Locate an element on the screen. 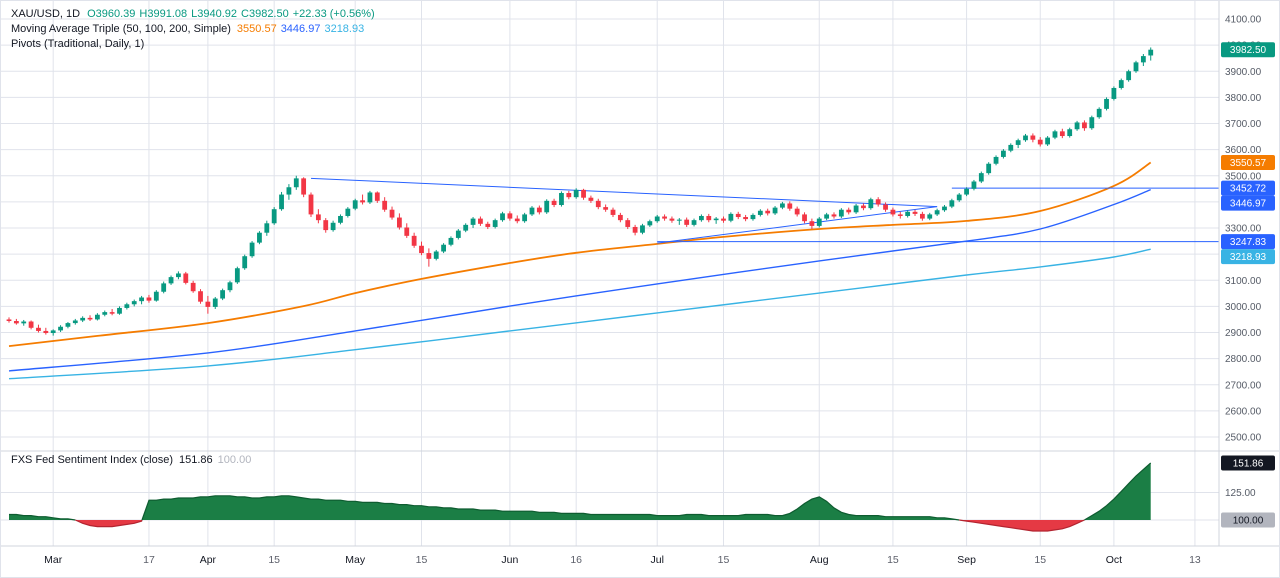 The width and height of the screenshot is (1280, 578). ma100-value: 3446.97 is located at coordinates (300, 29).